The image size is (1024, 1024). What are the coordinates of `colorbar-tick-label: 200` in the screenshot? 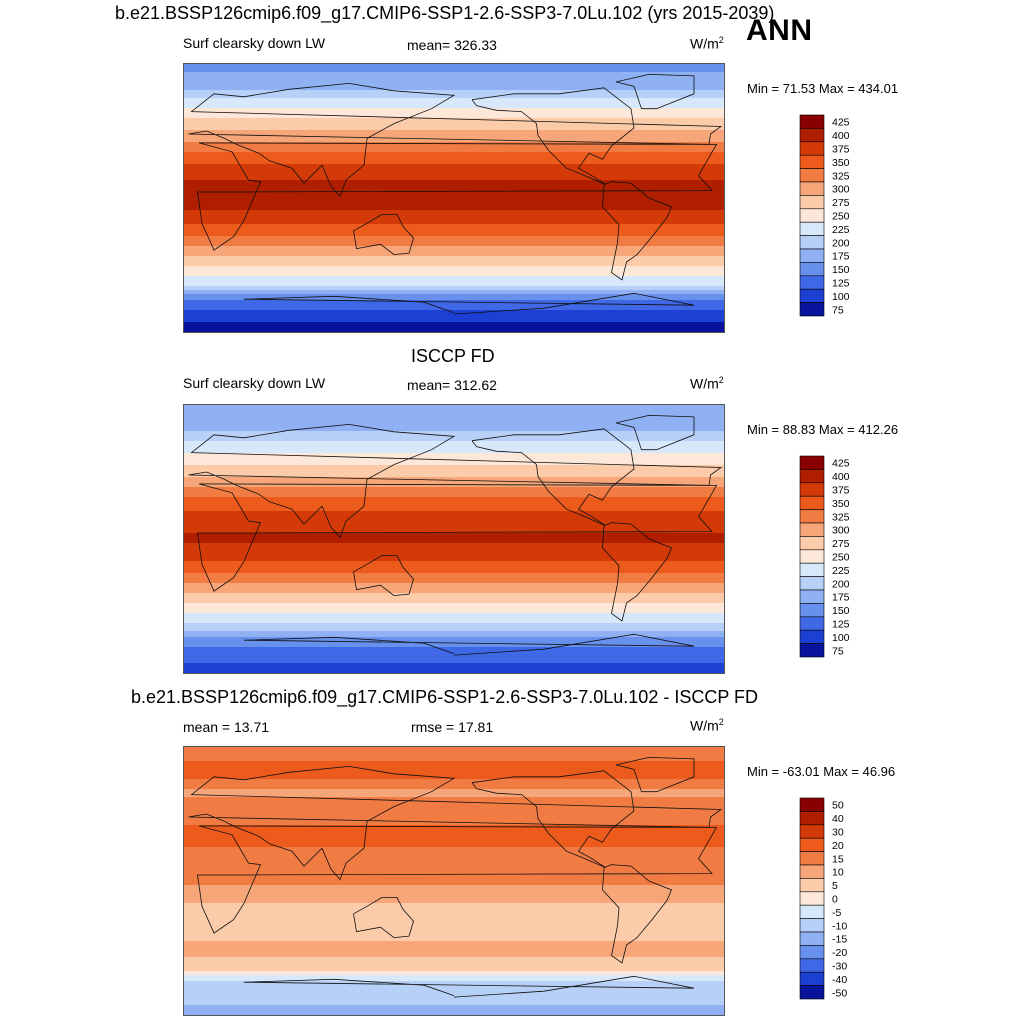 It's located at (841, 584).